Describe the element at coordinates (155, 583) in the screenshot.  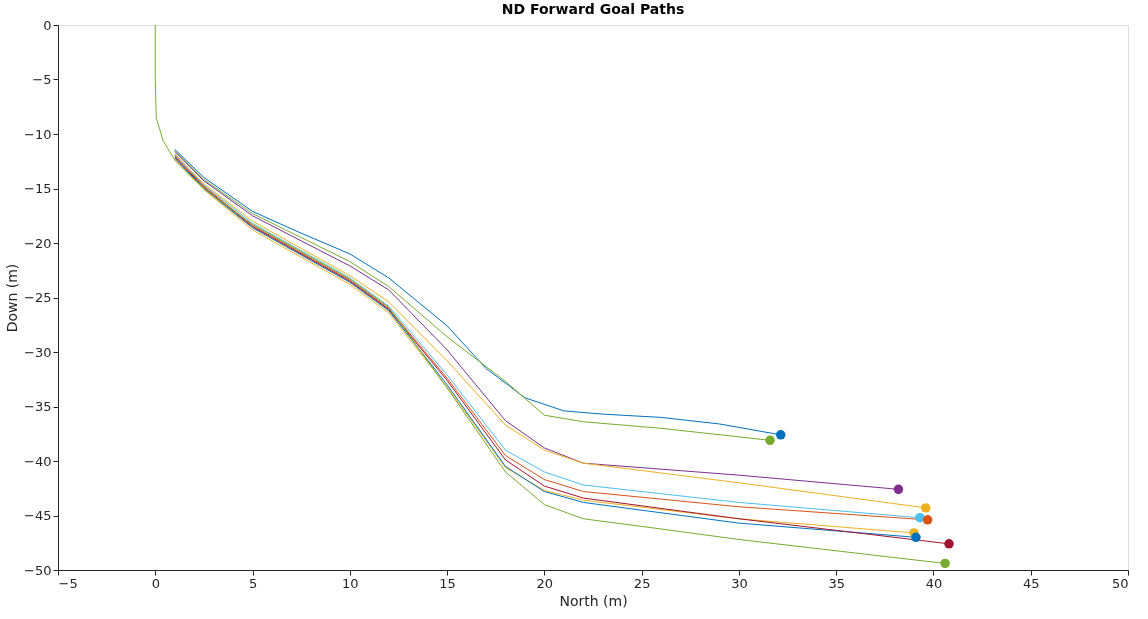
I see `x-tick-label: 0` at that location.